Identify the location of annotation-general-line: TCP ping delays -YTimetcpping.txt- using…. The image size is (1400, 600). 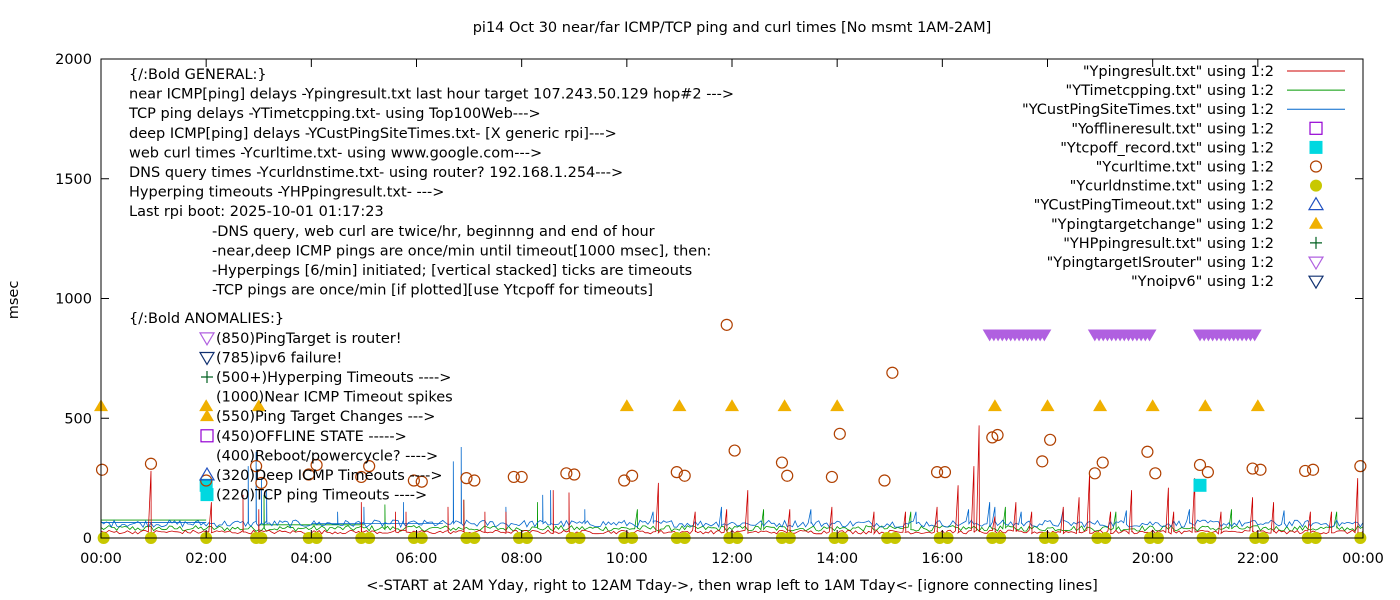
(334, 114).